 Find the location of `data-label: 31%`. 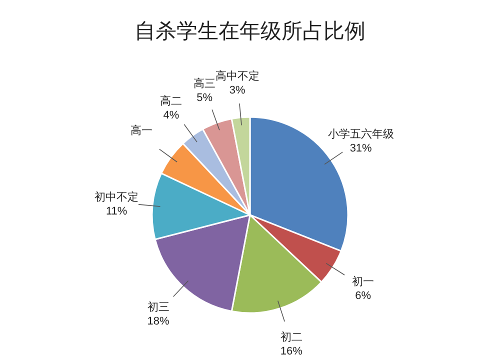

data-label: 31% is located at coordinates (361, 148).